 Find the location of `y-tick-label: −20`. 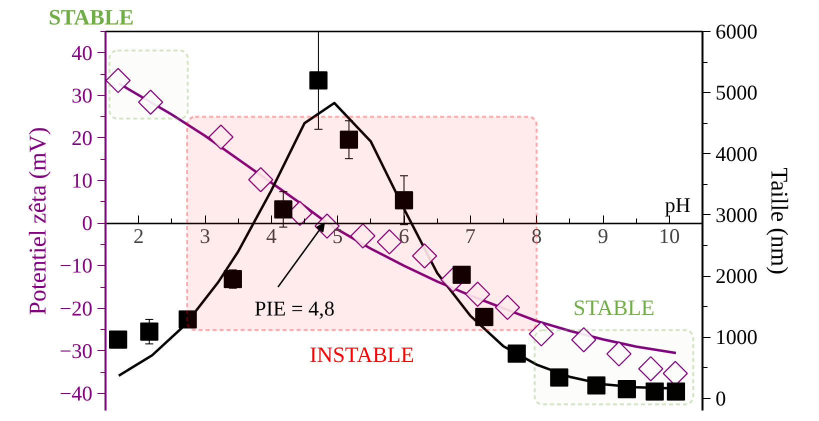

y-tick-label: −20 is located at coordinates (76, 308).